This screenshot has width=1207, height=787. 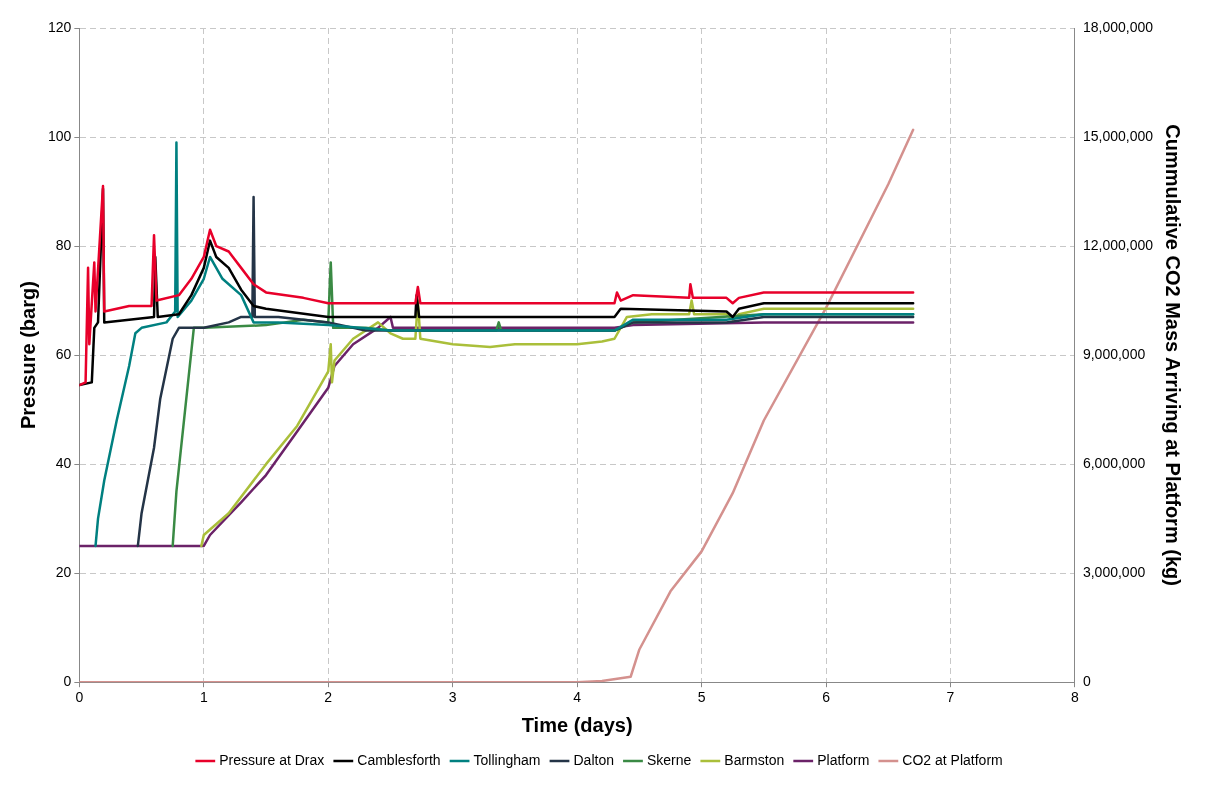 What do you see at coordinates (1173, 355) in the screenshot?
I see `y2-axis-title: Cummulative CO2 Mass Arriving at Platform (kg)` at bounding box center [1173, 355].